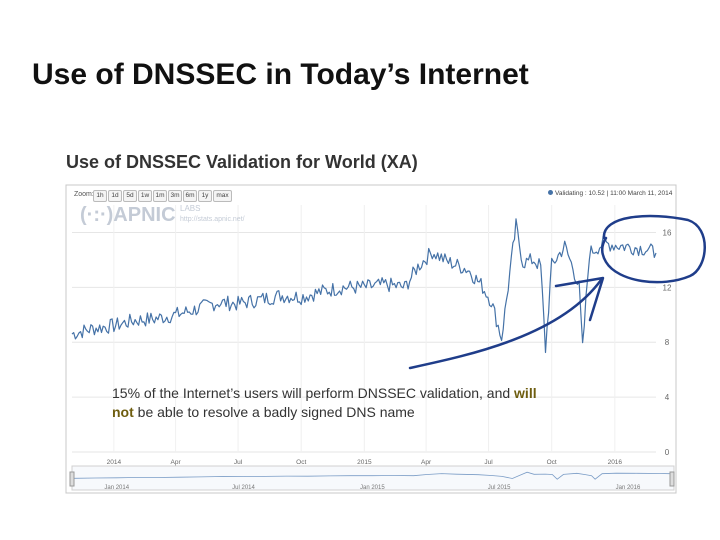 This screenshot has height=540, width=720. I want to click on arrow-icon, so click(505, 324).